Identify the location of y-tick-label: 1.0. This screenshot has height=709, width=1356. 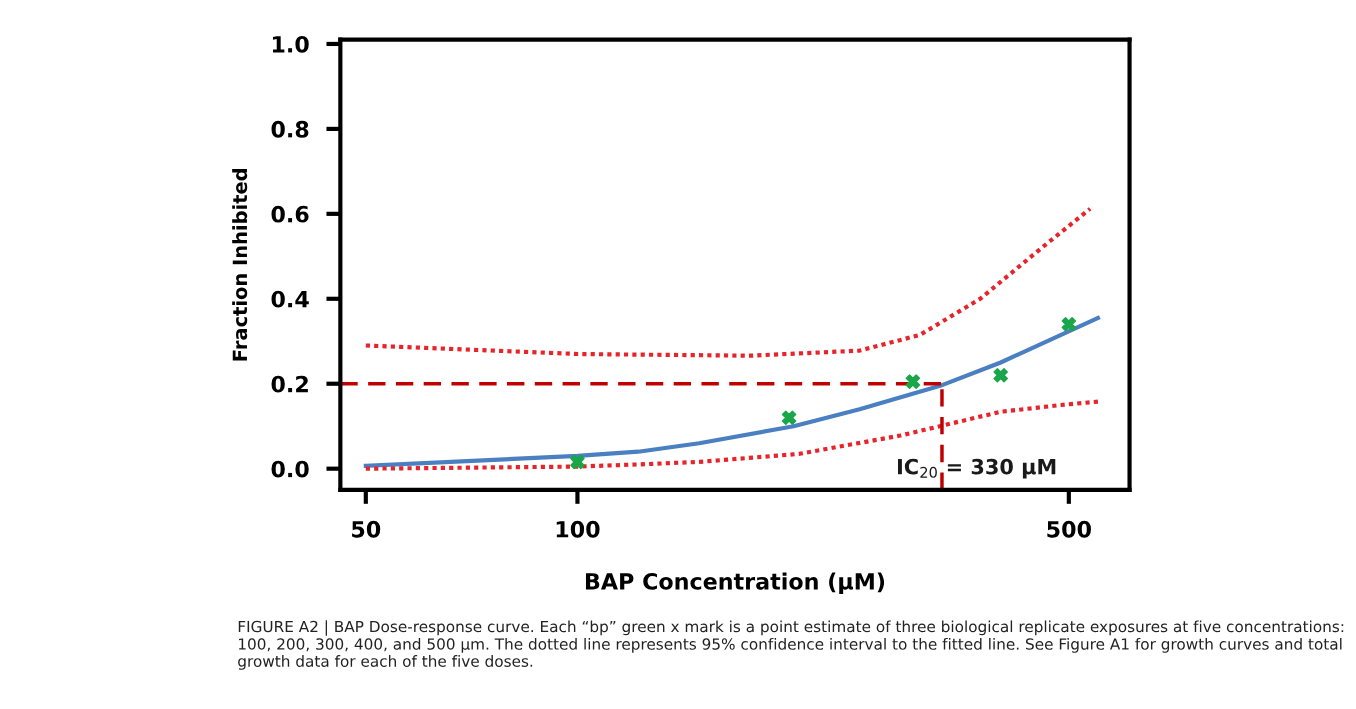
(290, 44).